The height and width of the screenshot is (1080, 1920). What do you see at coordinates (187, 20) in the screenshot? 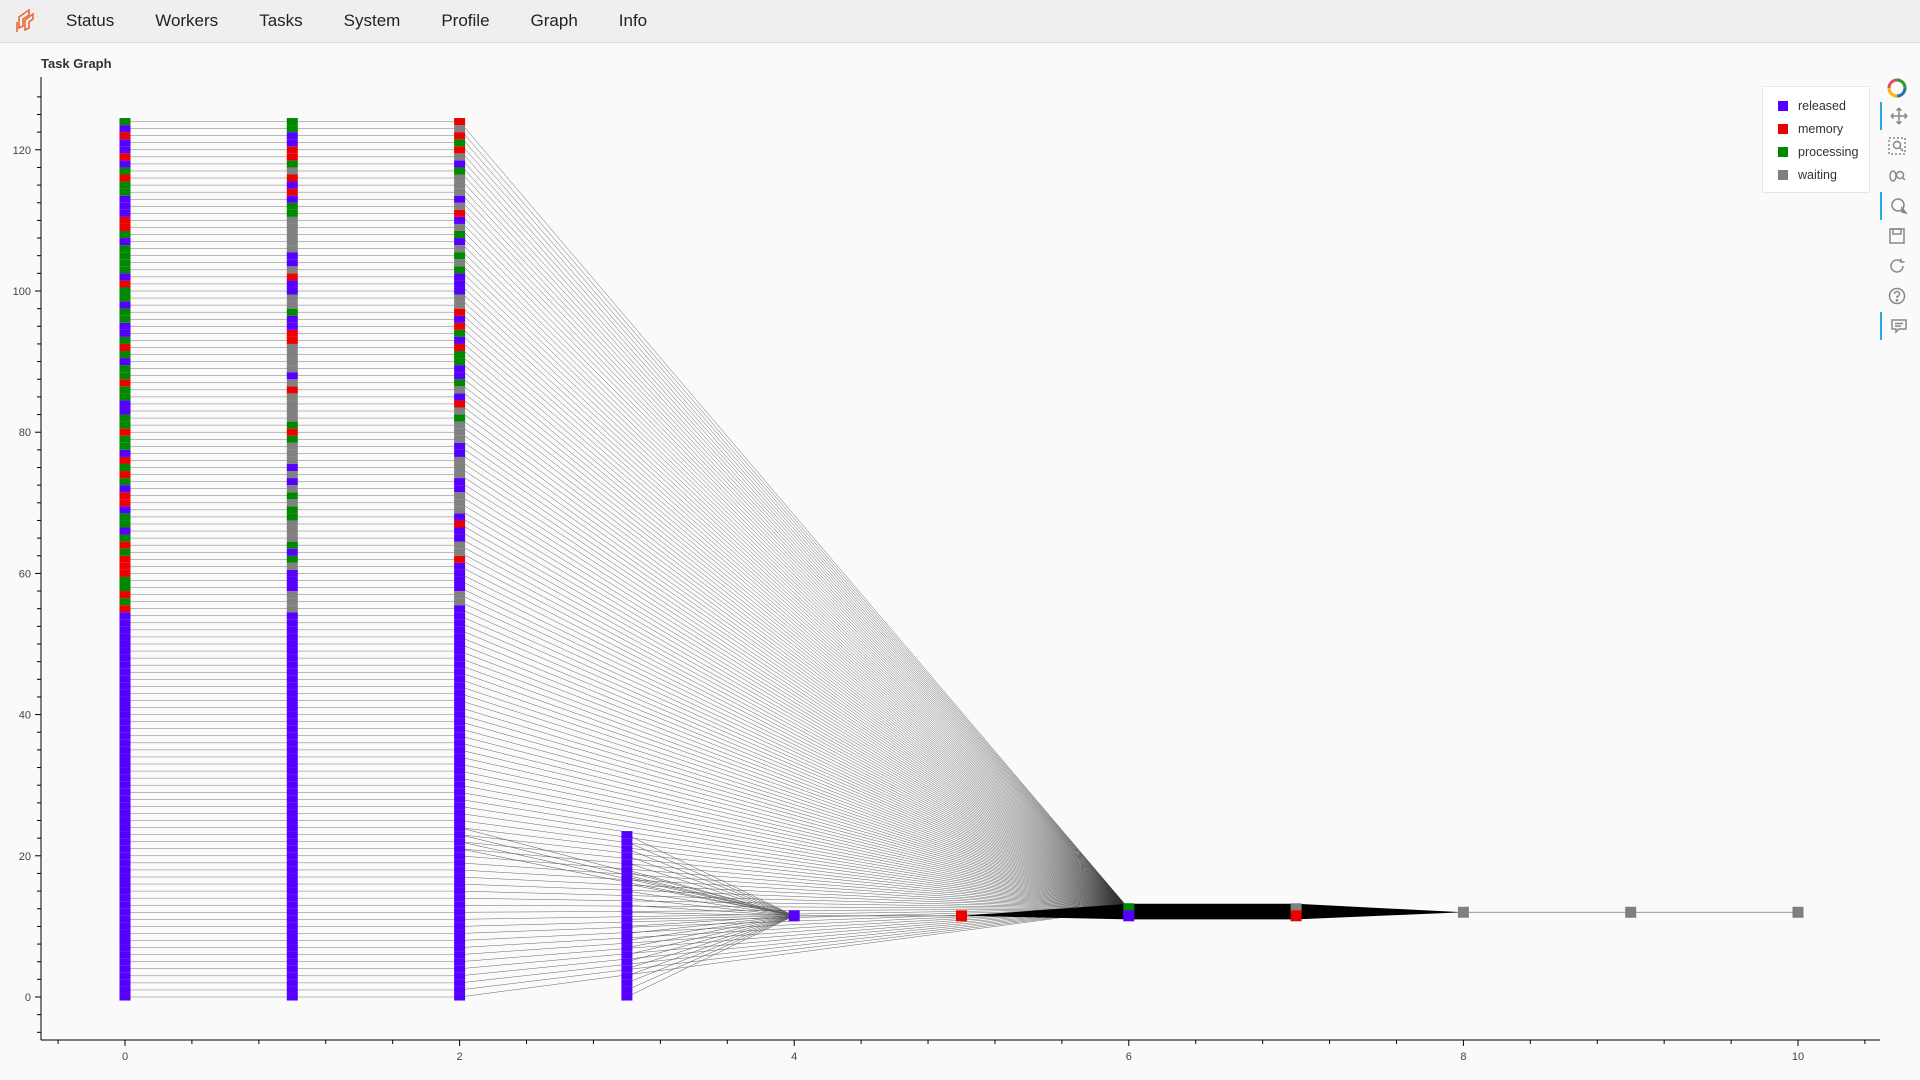
I see `nav-workers: Workers` at bounding box center [187, 20].